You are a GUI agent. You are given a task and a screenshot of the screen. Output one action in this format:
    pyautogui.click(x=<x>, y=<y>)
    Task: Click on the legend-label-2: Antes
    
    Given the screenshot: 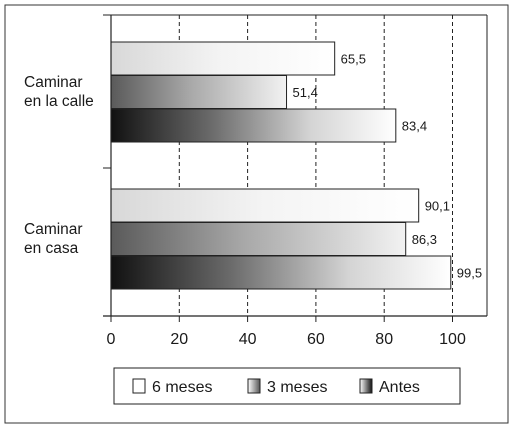 What is the action you would take?
    pyautogui.click(x=399, y=387)
    